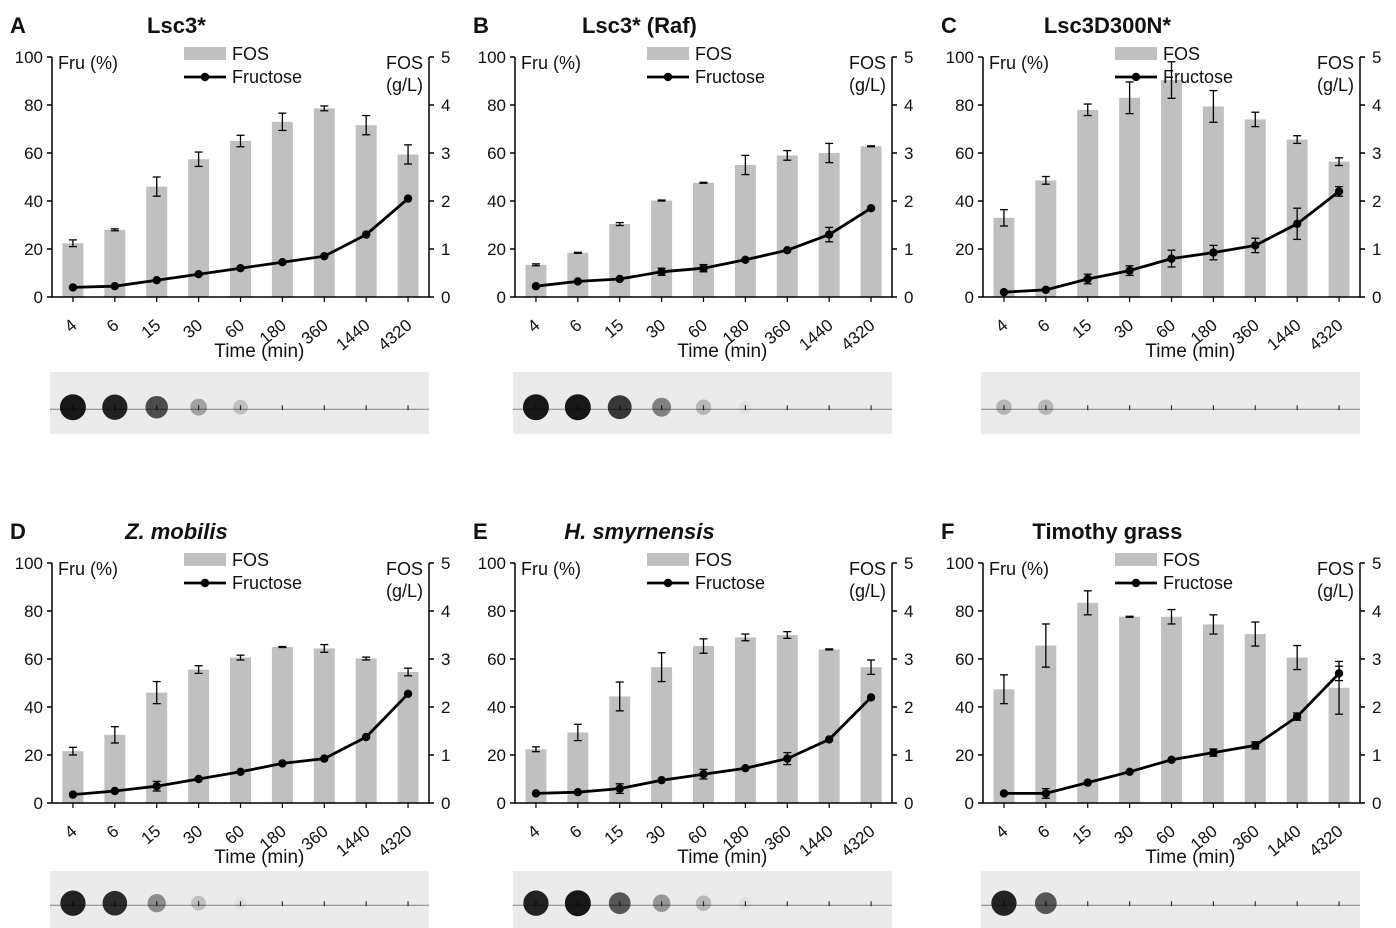 Image resolution: width=1396 pixels, height=928 pixels. Describe the element at coordinates (1325, 335) in the screenshot. I see `x-tick-label: 4320` at that location.